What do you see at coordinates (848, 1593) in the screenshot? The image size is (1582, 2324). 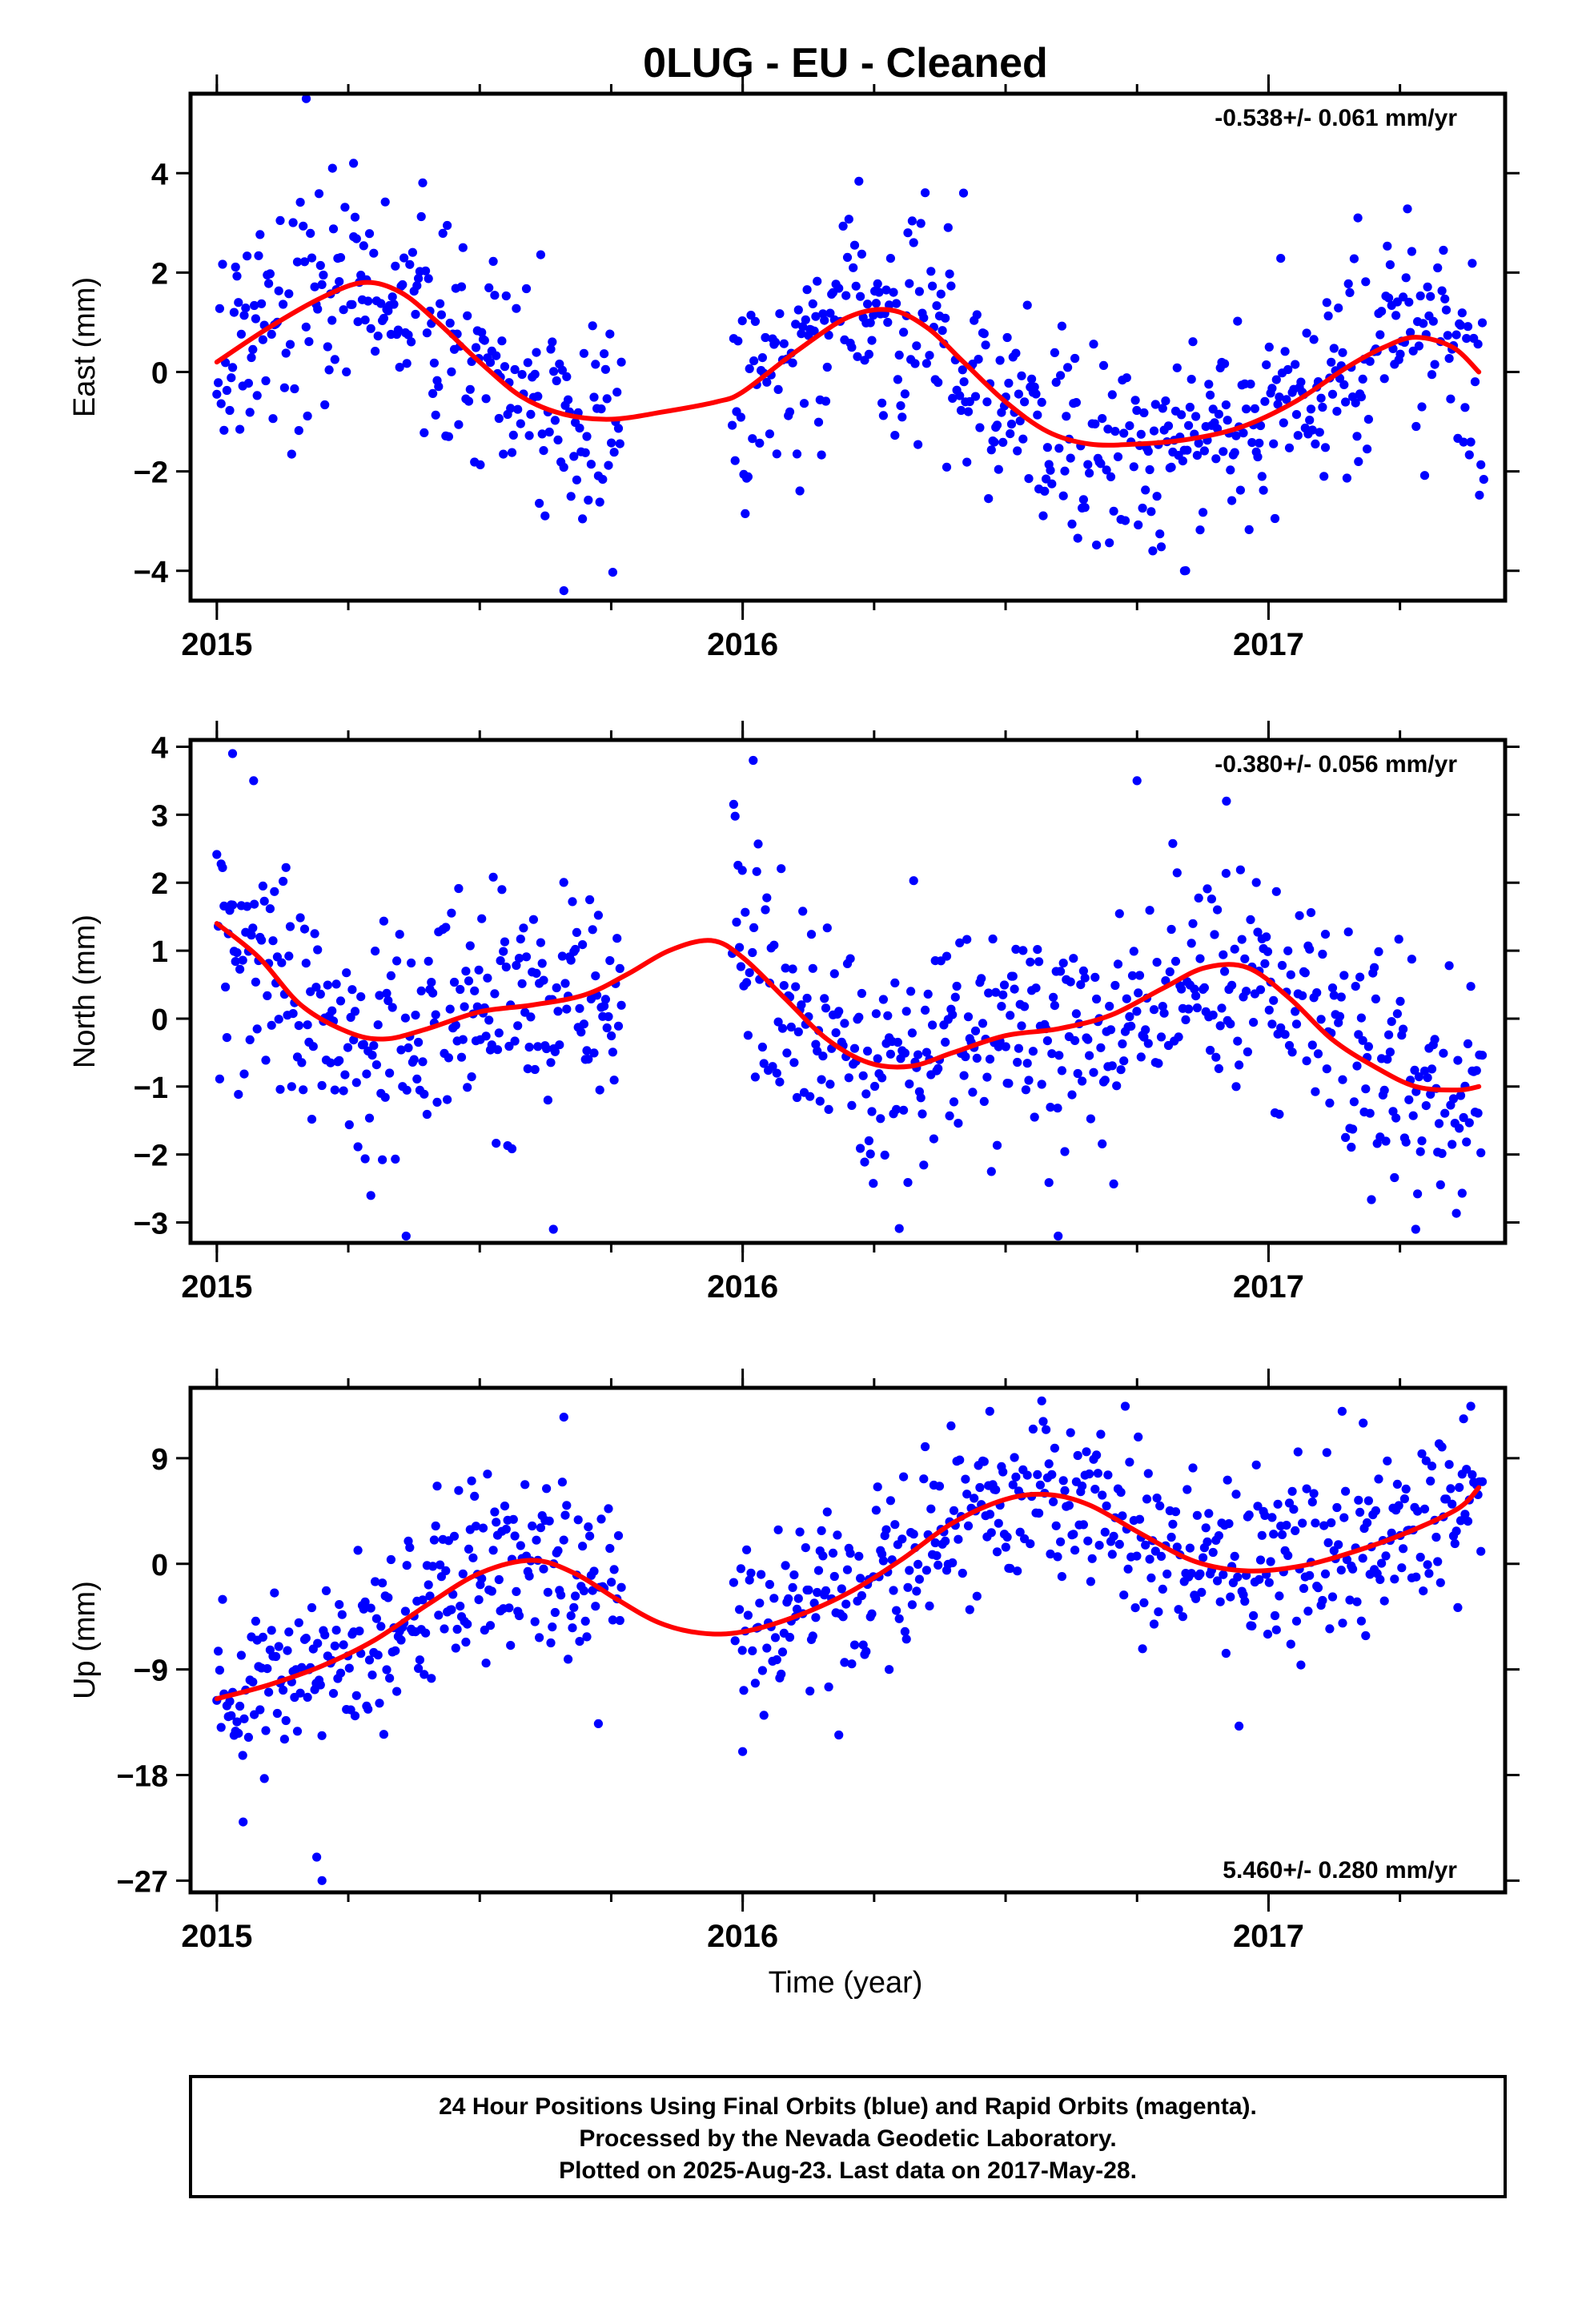 I see `fit-curve` at bounding box center [848, 1593].